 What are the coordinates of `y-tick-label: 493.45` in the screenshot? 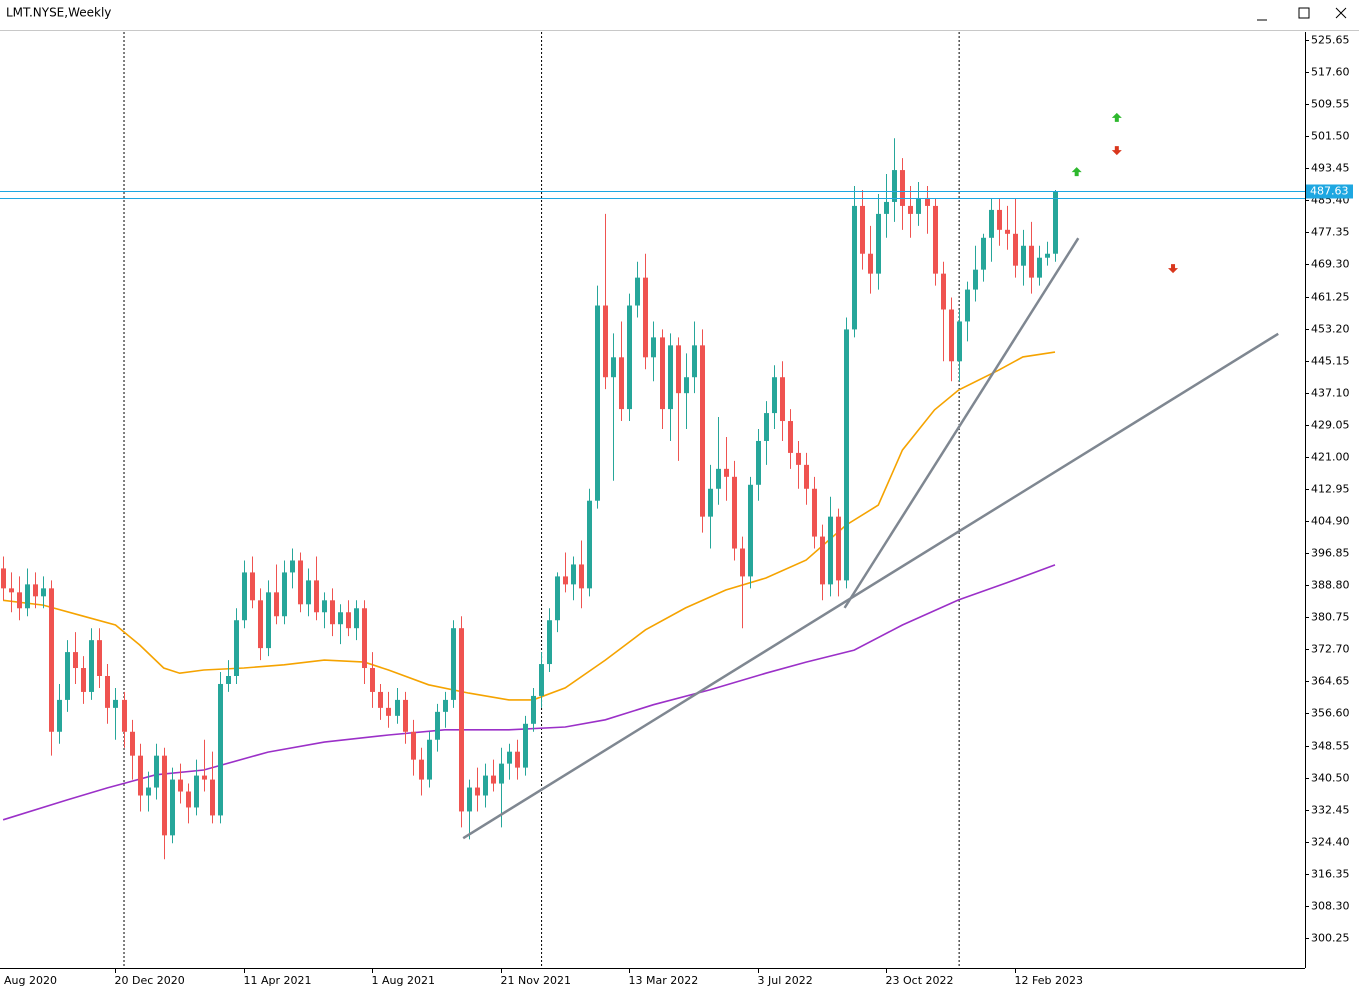 It's located at (1330, 168).